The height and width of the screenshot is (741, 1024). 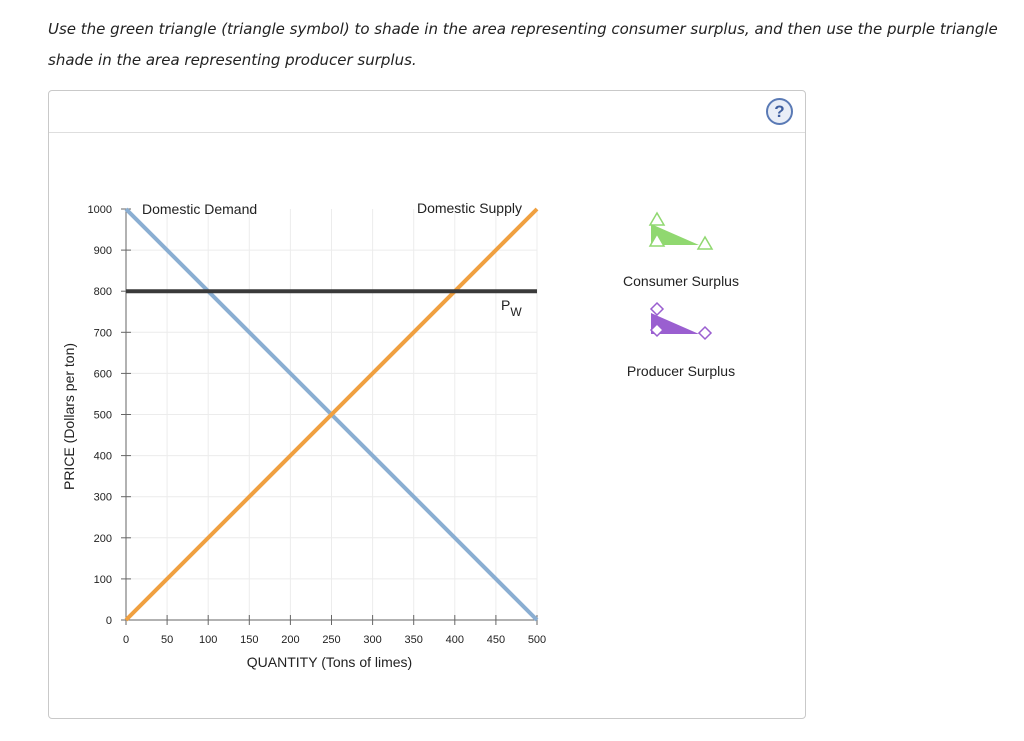 I want to click on x-tick-label: 0, so click(x=126, y=640).